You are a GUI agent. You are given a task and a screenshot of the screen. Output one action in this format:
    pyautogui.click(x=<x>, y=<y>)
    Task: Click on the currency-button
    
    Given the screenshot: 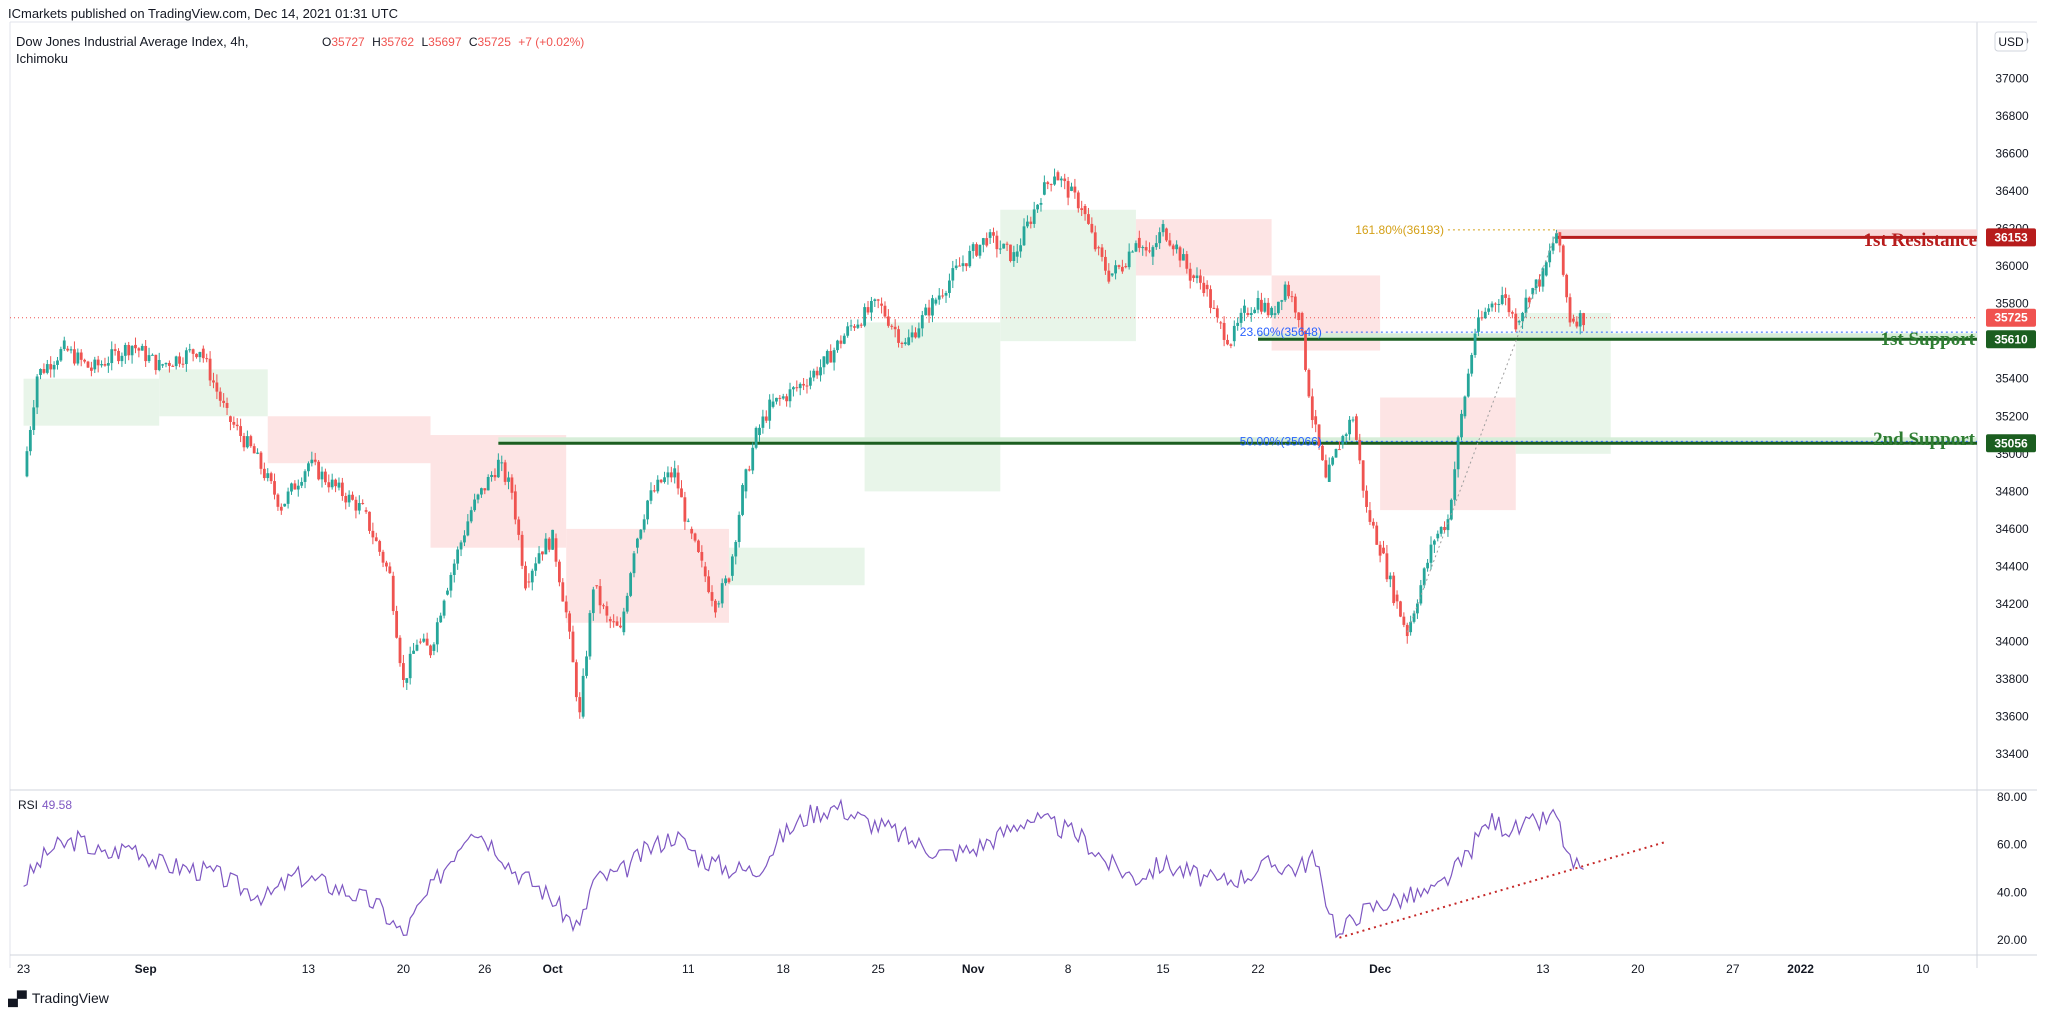 What is the action you would take?
    pyautogui.click(x=2011, y=41)
    